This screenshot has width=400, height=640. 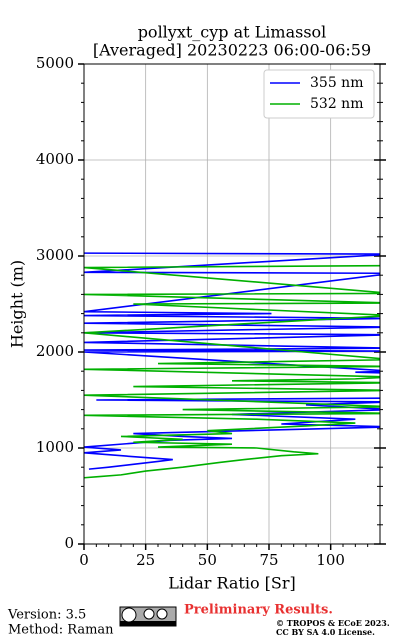 What do you see at coordinates (17, 304) in the screenshot?
I see `y-axis-label: Height (m)` at bounding box center [17, 304].